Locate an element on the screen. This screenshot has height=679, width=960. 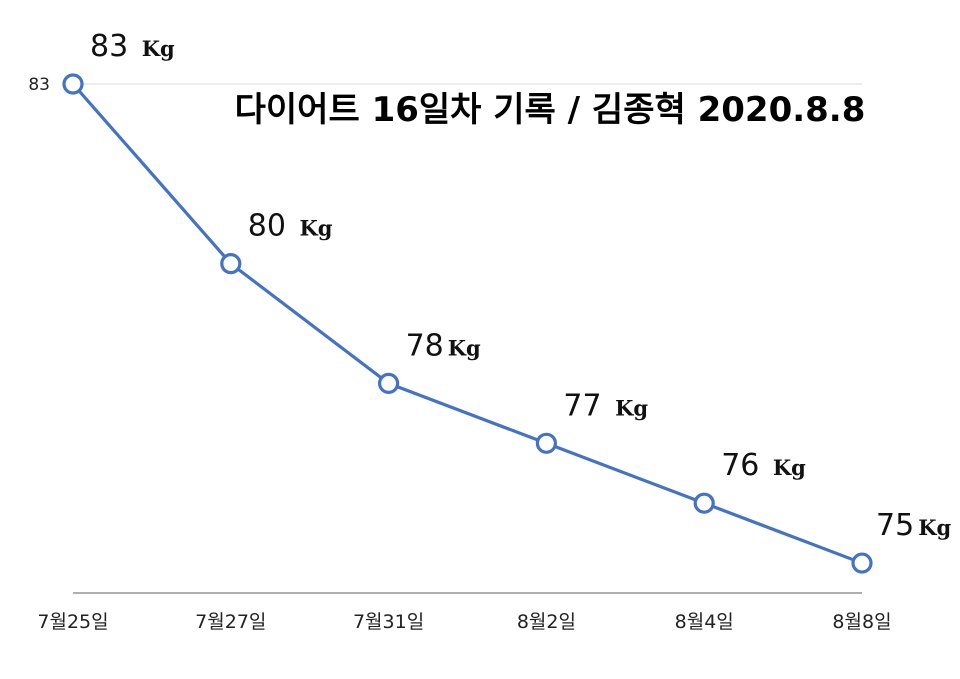
data-label: 77 Kg is located at coordinates (605, 405).